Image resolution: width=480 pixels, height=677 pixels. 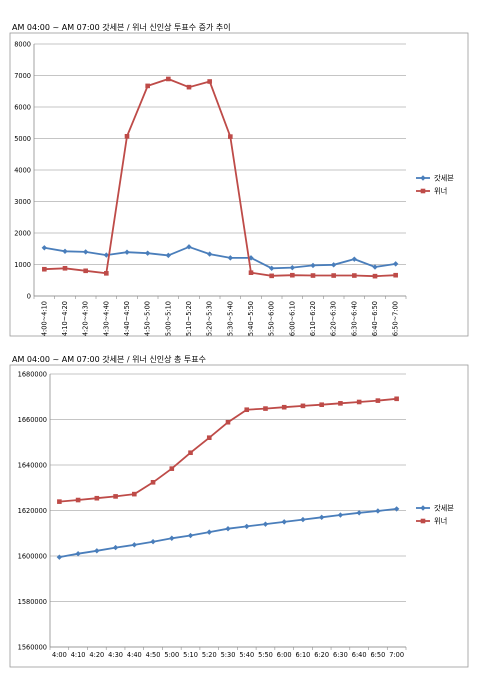 I want to click on x-tick-label: 5:50, so click(x=265, y=655).